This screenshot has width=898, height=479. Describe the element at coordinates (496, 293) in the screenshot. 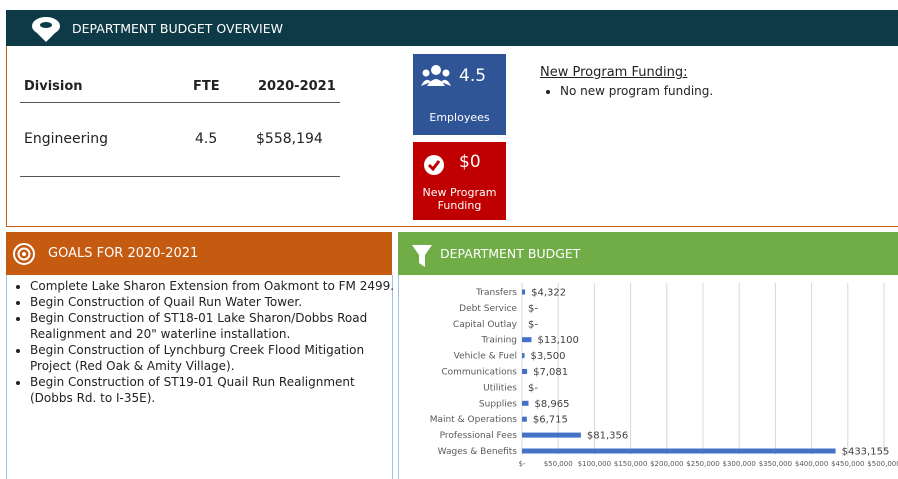

I see `category-label: Transfers` at that location.